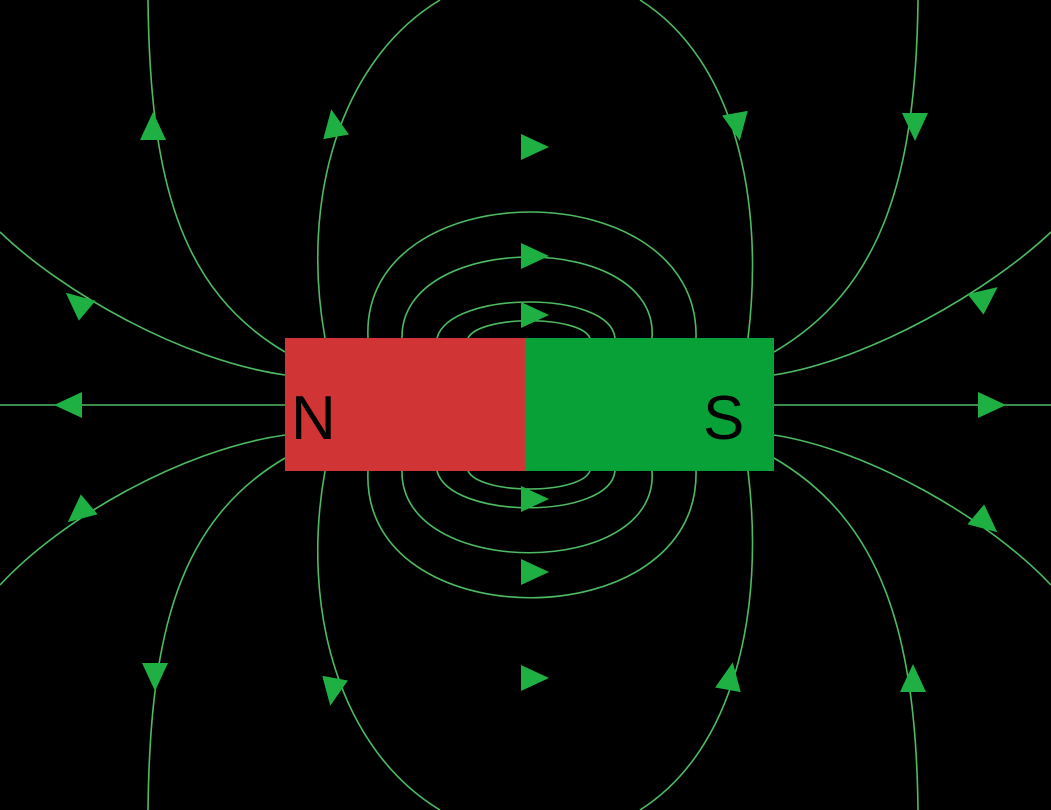 Image resolution: width=1051 pixels, height=810 pixels. Describe the element at coordinates (728, 677) in the screenshot. I see `arrow-tall-bot-right-icon` at that location.